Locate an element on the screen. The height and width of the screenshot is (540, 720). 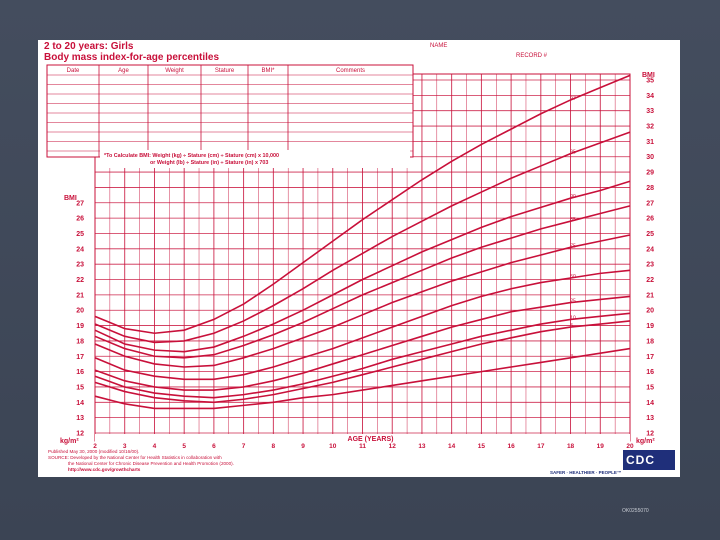
right-tick-label: 25 is located at coordinates (650, 234).